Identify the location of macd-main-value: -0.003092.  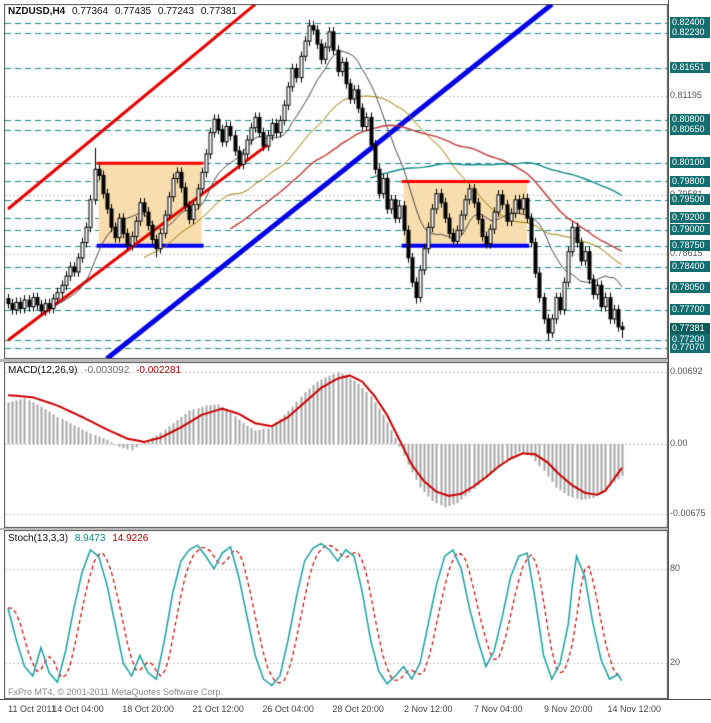
(107, 370).